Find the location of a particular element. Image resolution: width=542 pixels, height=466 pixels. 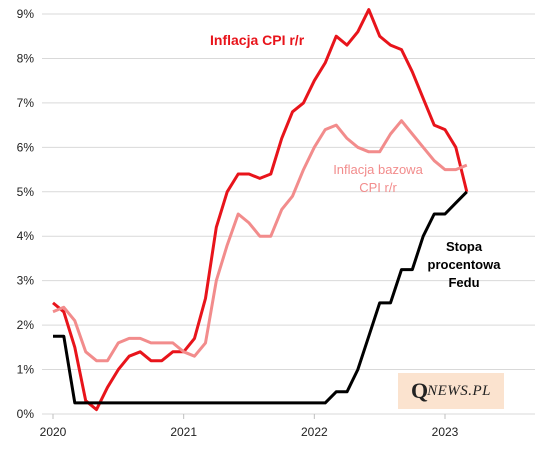

y-tick-label: 2% is located at coordinates (26, 325).